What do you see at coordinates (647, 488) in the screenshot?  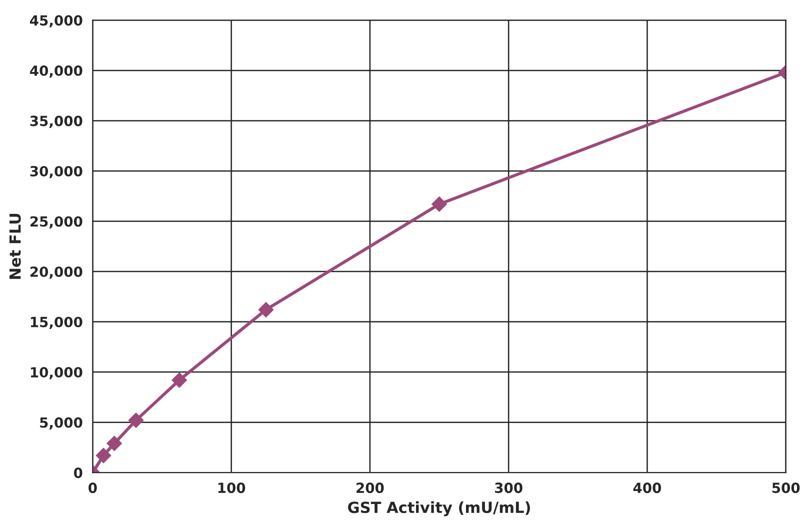 I see `x-tick-label: 400` at bounding box center [647, 488].